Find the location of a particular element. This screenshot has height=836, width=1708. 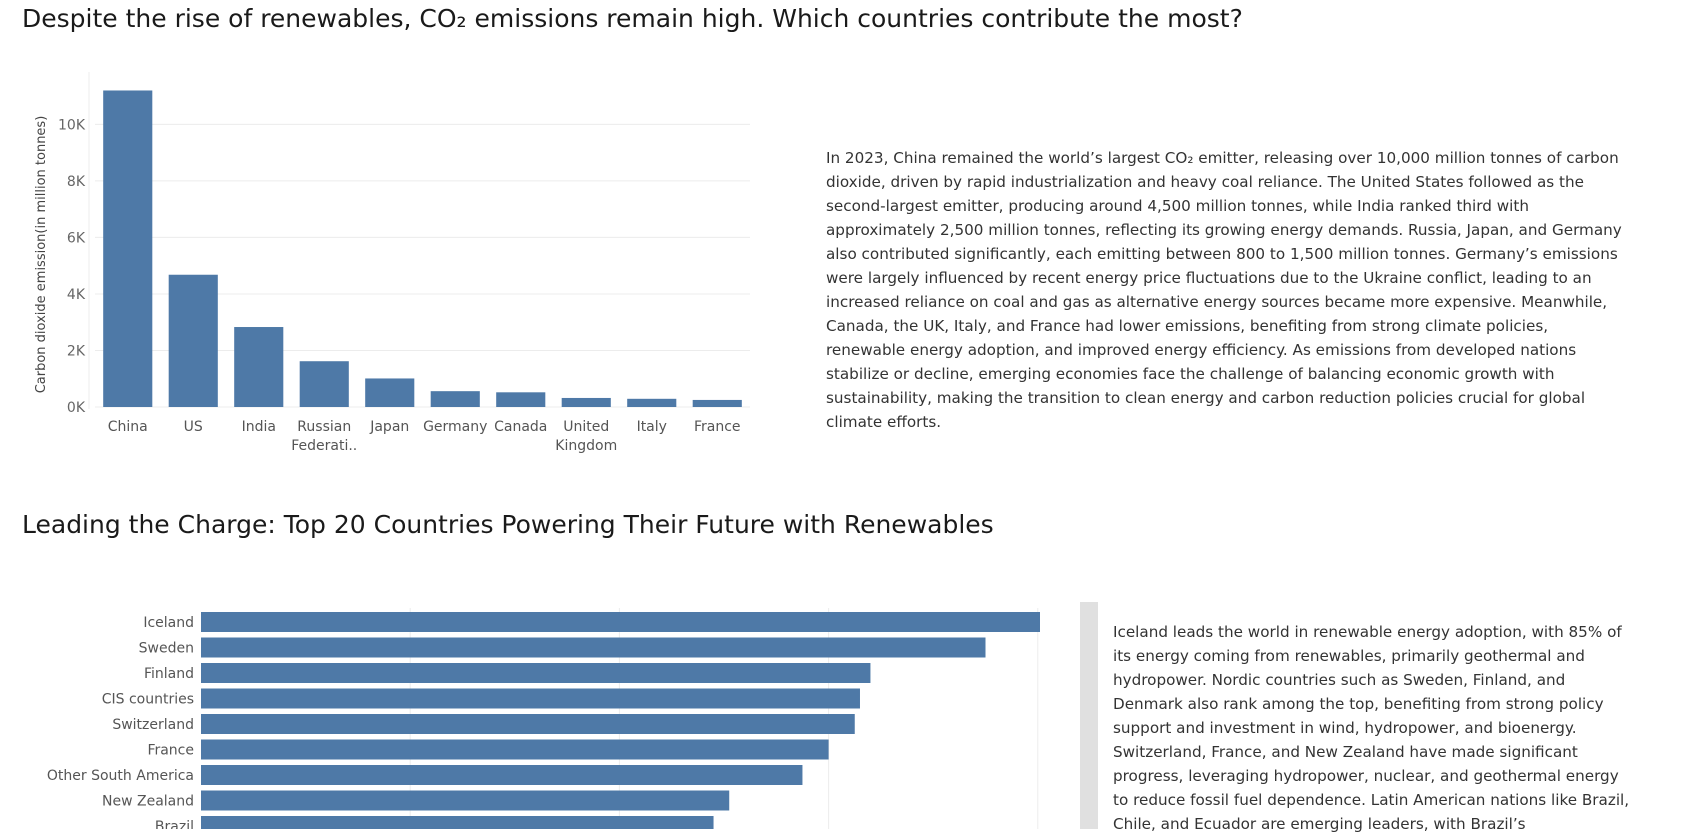

bar-iceland is located at coordinates (620, 622).